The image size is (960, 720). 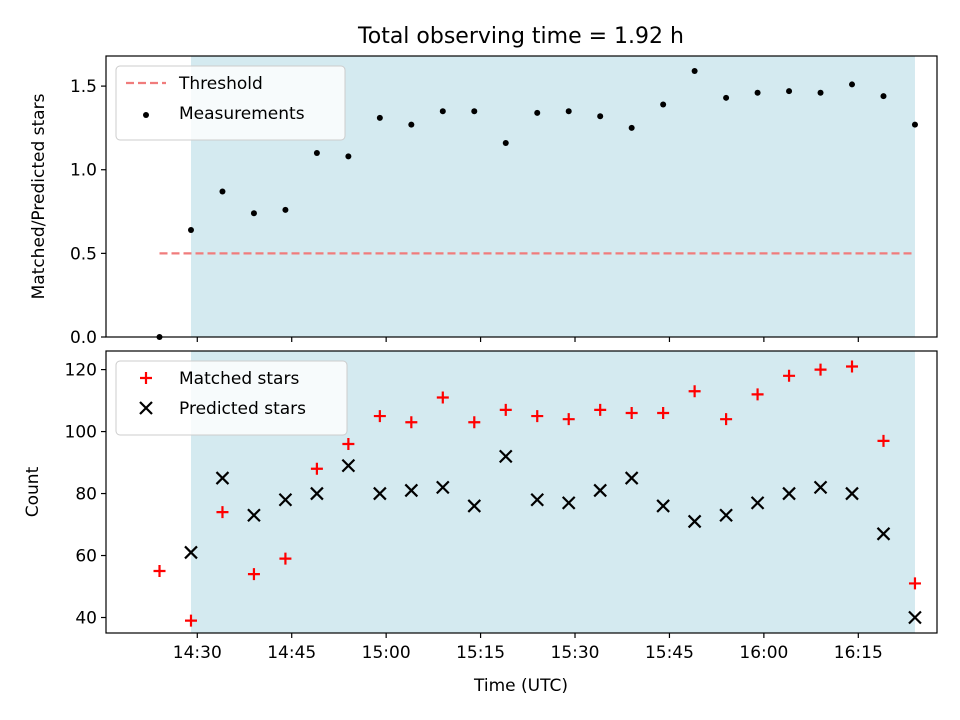 I want to click on legend: Matched stars Predicted stars, so click(x=231, y=398).